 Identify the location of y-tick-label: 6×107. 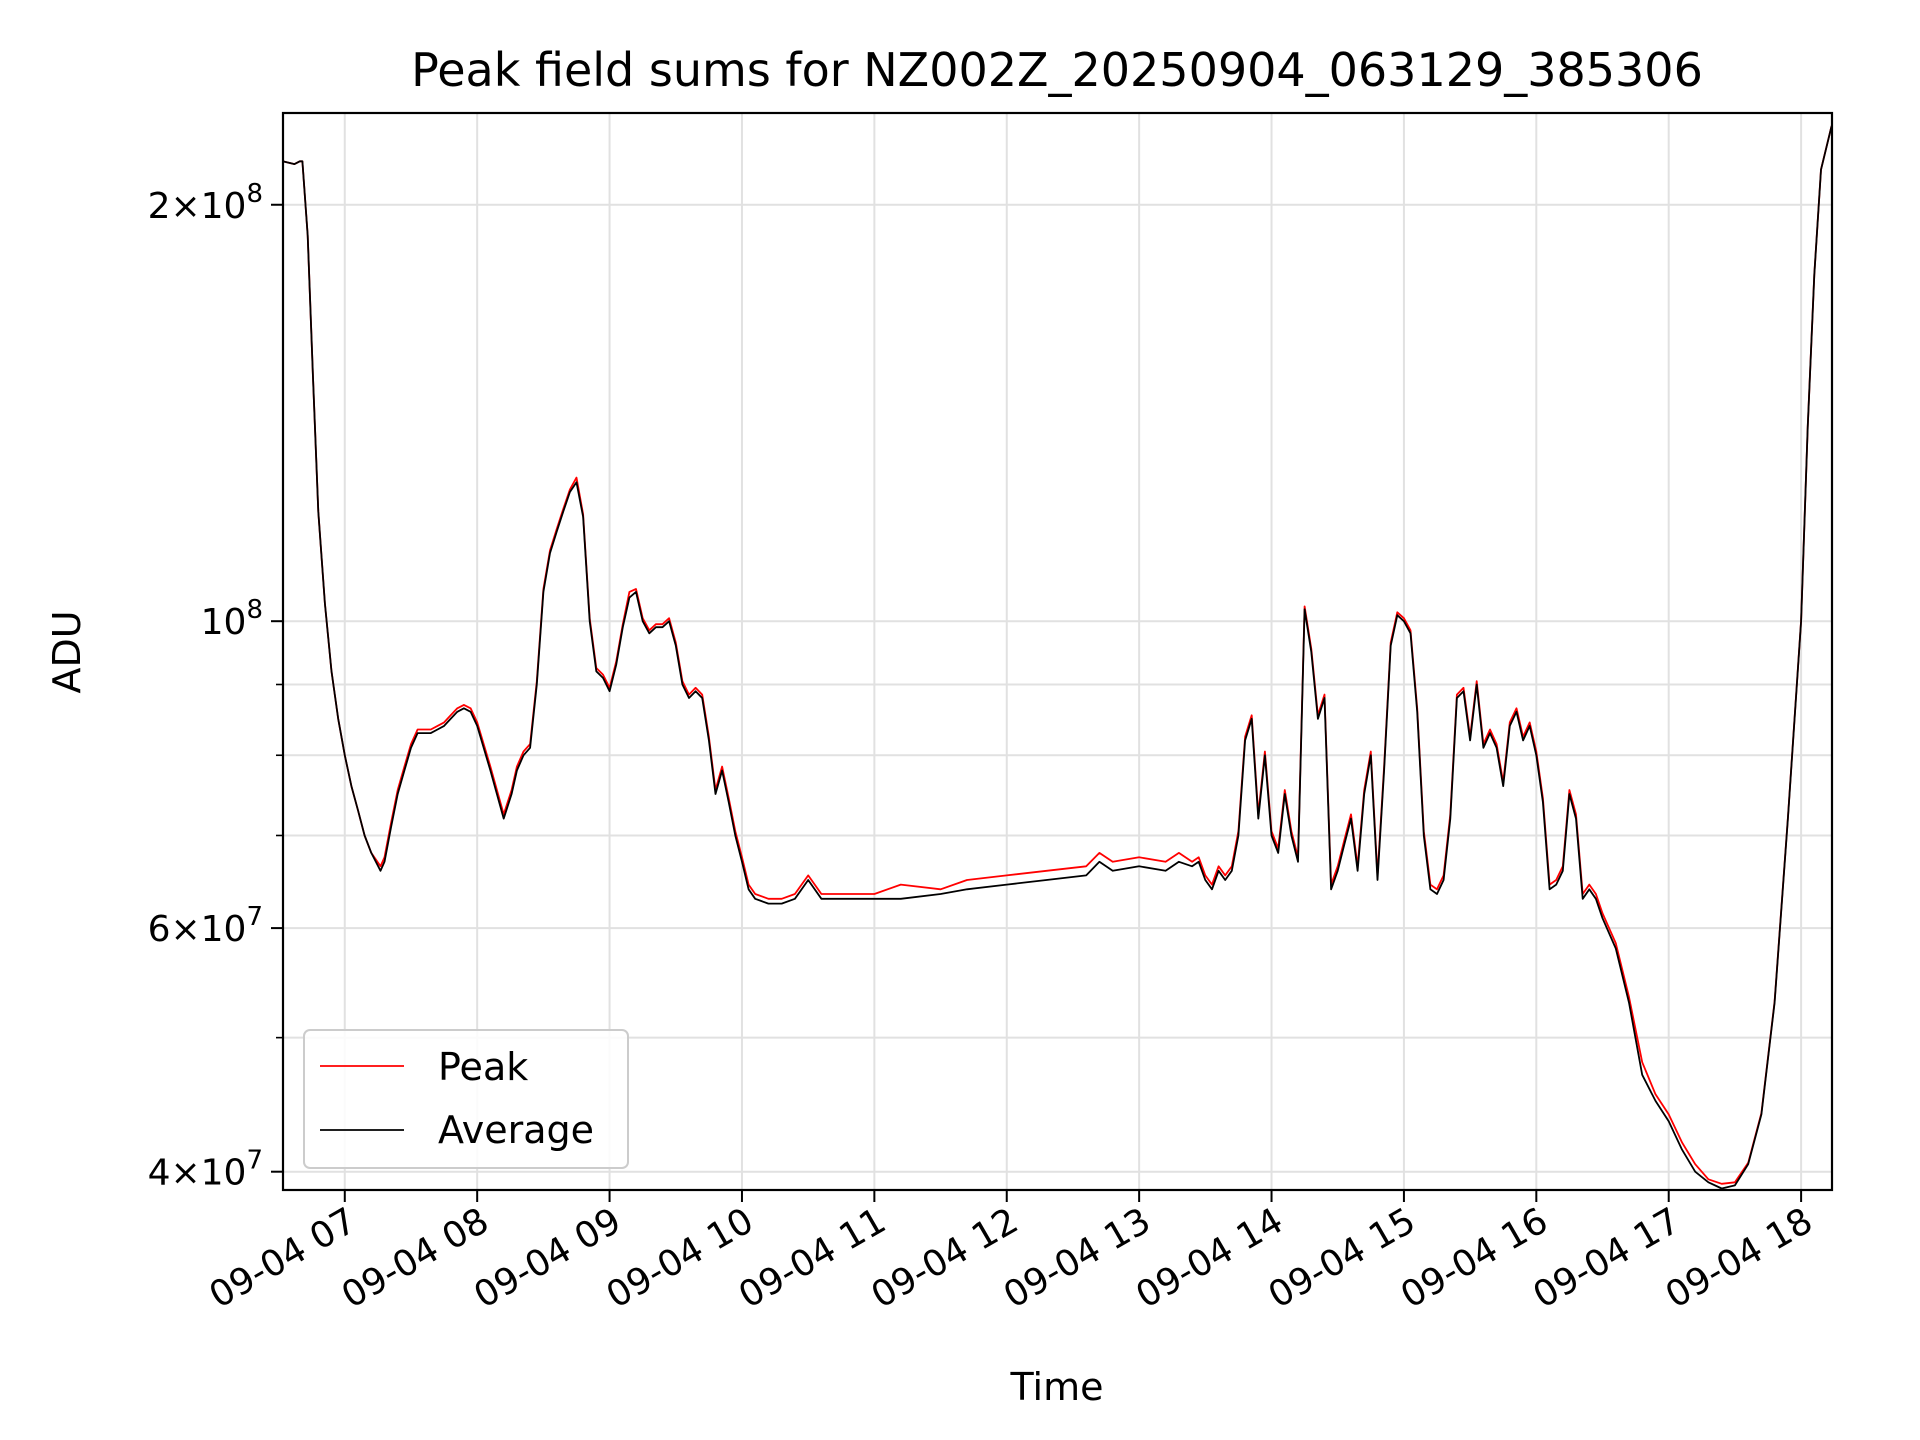
(205, 927).